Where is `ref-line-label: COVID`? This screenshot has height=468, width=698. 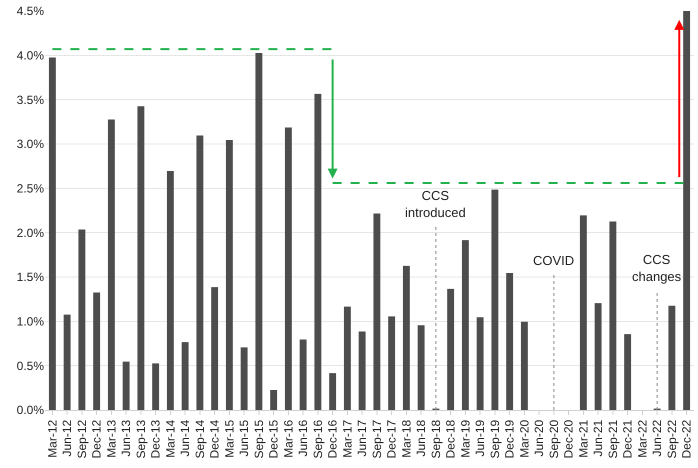
ref-line-label: COVID is located at coordinates (553, 260).